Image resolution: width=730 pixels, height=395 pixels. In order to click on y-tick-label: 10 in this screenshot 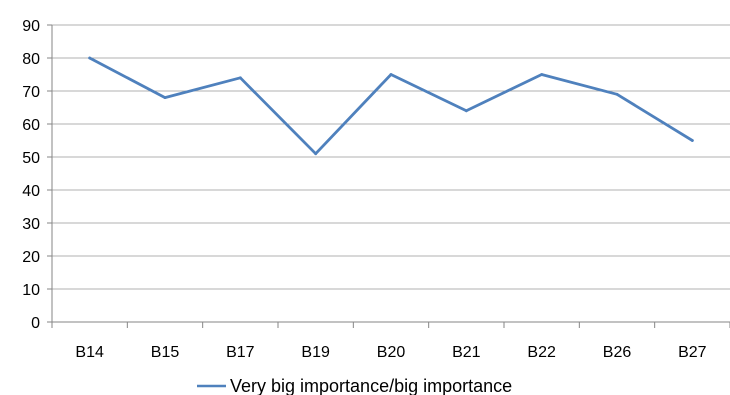, I will do `click(31, 290)`.